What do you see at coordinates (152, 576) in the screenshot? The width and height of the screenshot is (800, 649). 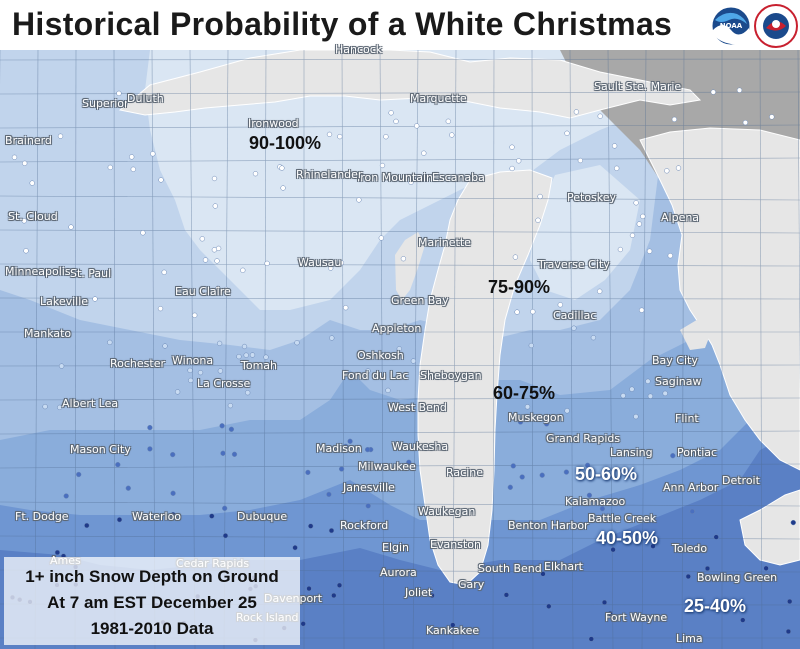 I see `legend-line-1: 1+ inch Snow Depth on Ground` at bounding box center [152, 576].